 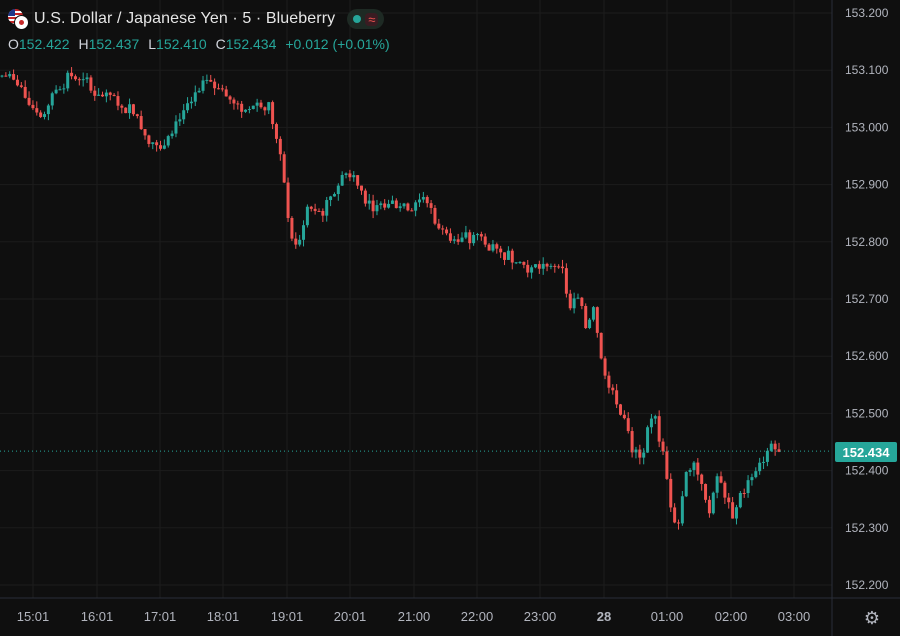 What do you see at coordinates (867, 70) in the screenshot?
I see `y-tick-label: 153.100` at bounding box center [867, 70].